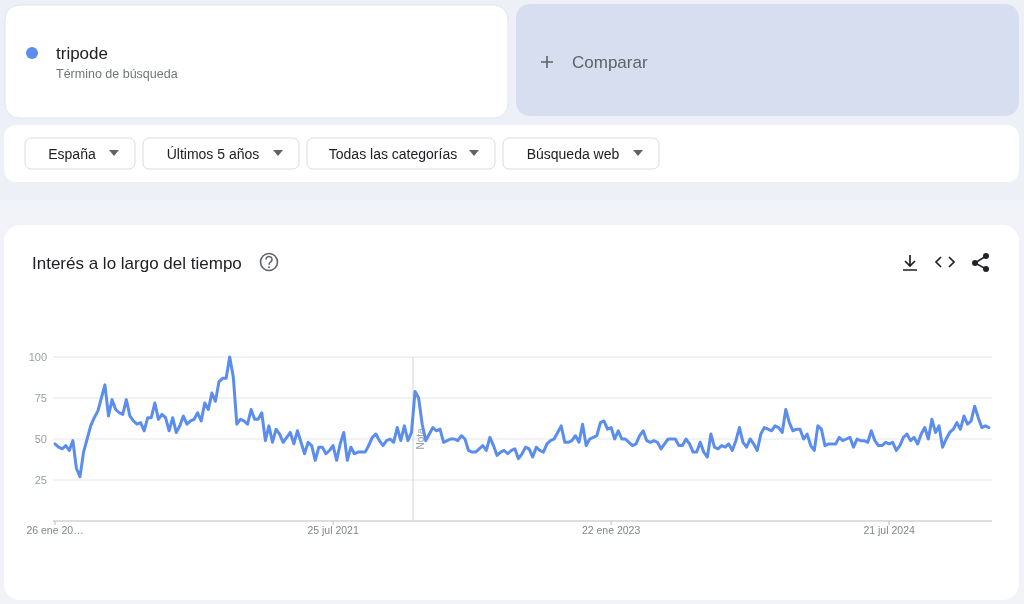 Image resolution: width=1024 pixels, height=604 pixels. I want to click on y-tick-label: 75, so click(40, 398).